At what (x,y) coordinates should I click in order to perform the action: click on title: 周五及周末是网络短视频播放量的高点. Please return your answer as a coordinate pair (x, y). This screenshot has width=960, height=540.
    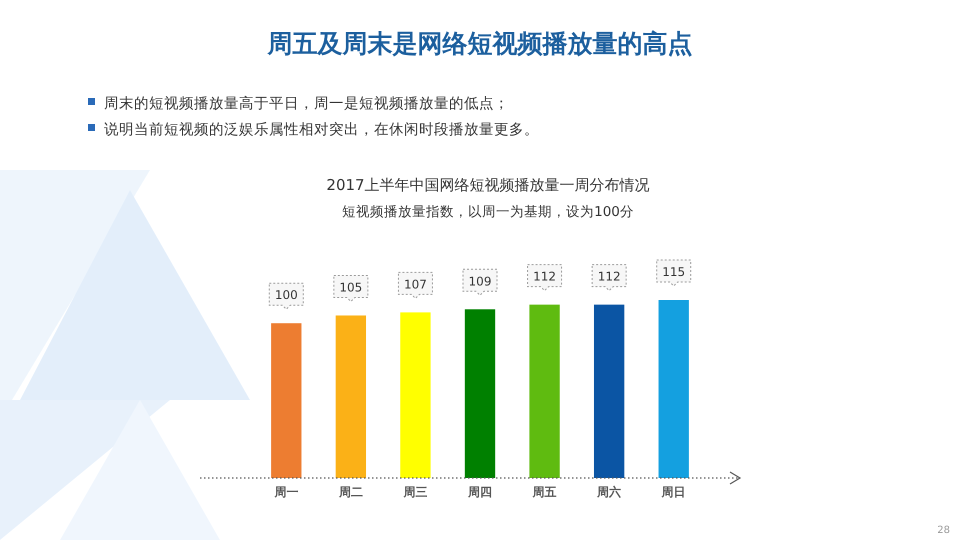
    Looking at the image, I should click on (480, 43).